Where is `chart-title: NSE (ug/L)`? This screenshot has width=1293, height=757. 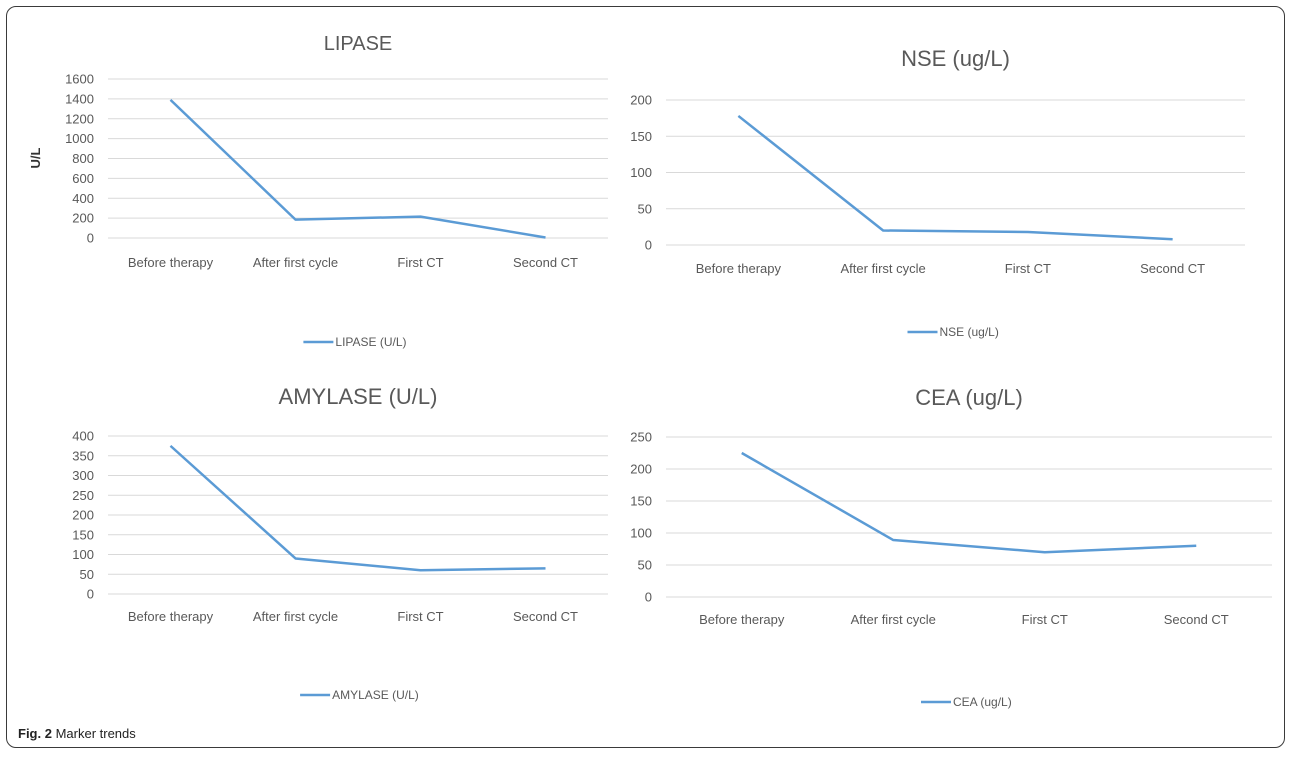 chart-title: NSE (ug/L) is located at coordinates (955, 58).